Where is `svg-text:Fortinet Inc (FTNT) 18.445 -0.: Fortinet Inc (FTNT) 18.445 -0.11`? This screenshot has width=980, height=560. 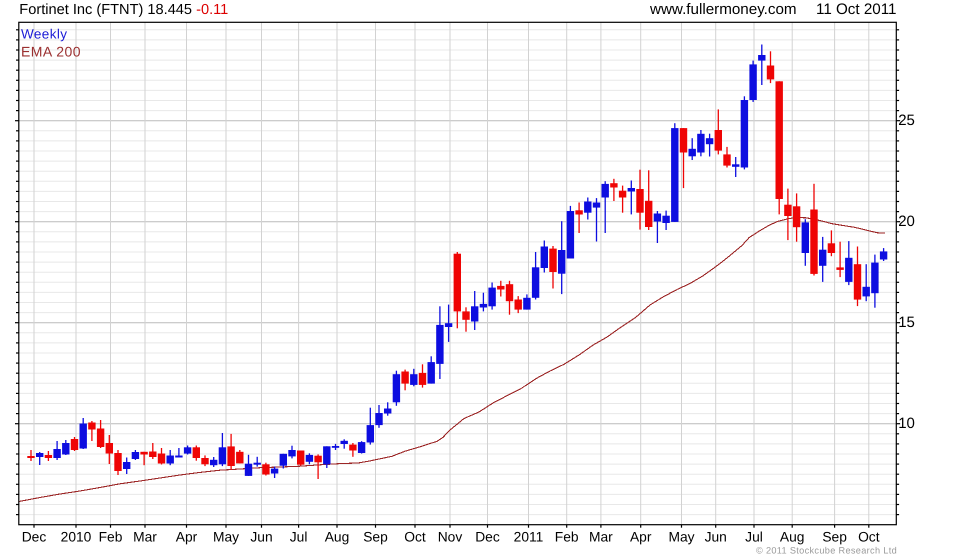 svg-text:Fortinet Inc (FTNT) 18.445 -0.: Fortinet Inc (FTNT) 18.445 -0.11 is located at coordinates (123, 10).